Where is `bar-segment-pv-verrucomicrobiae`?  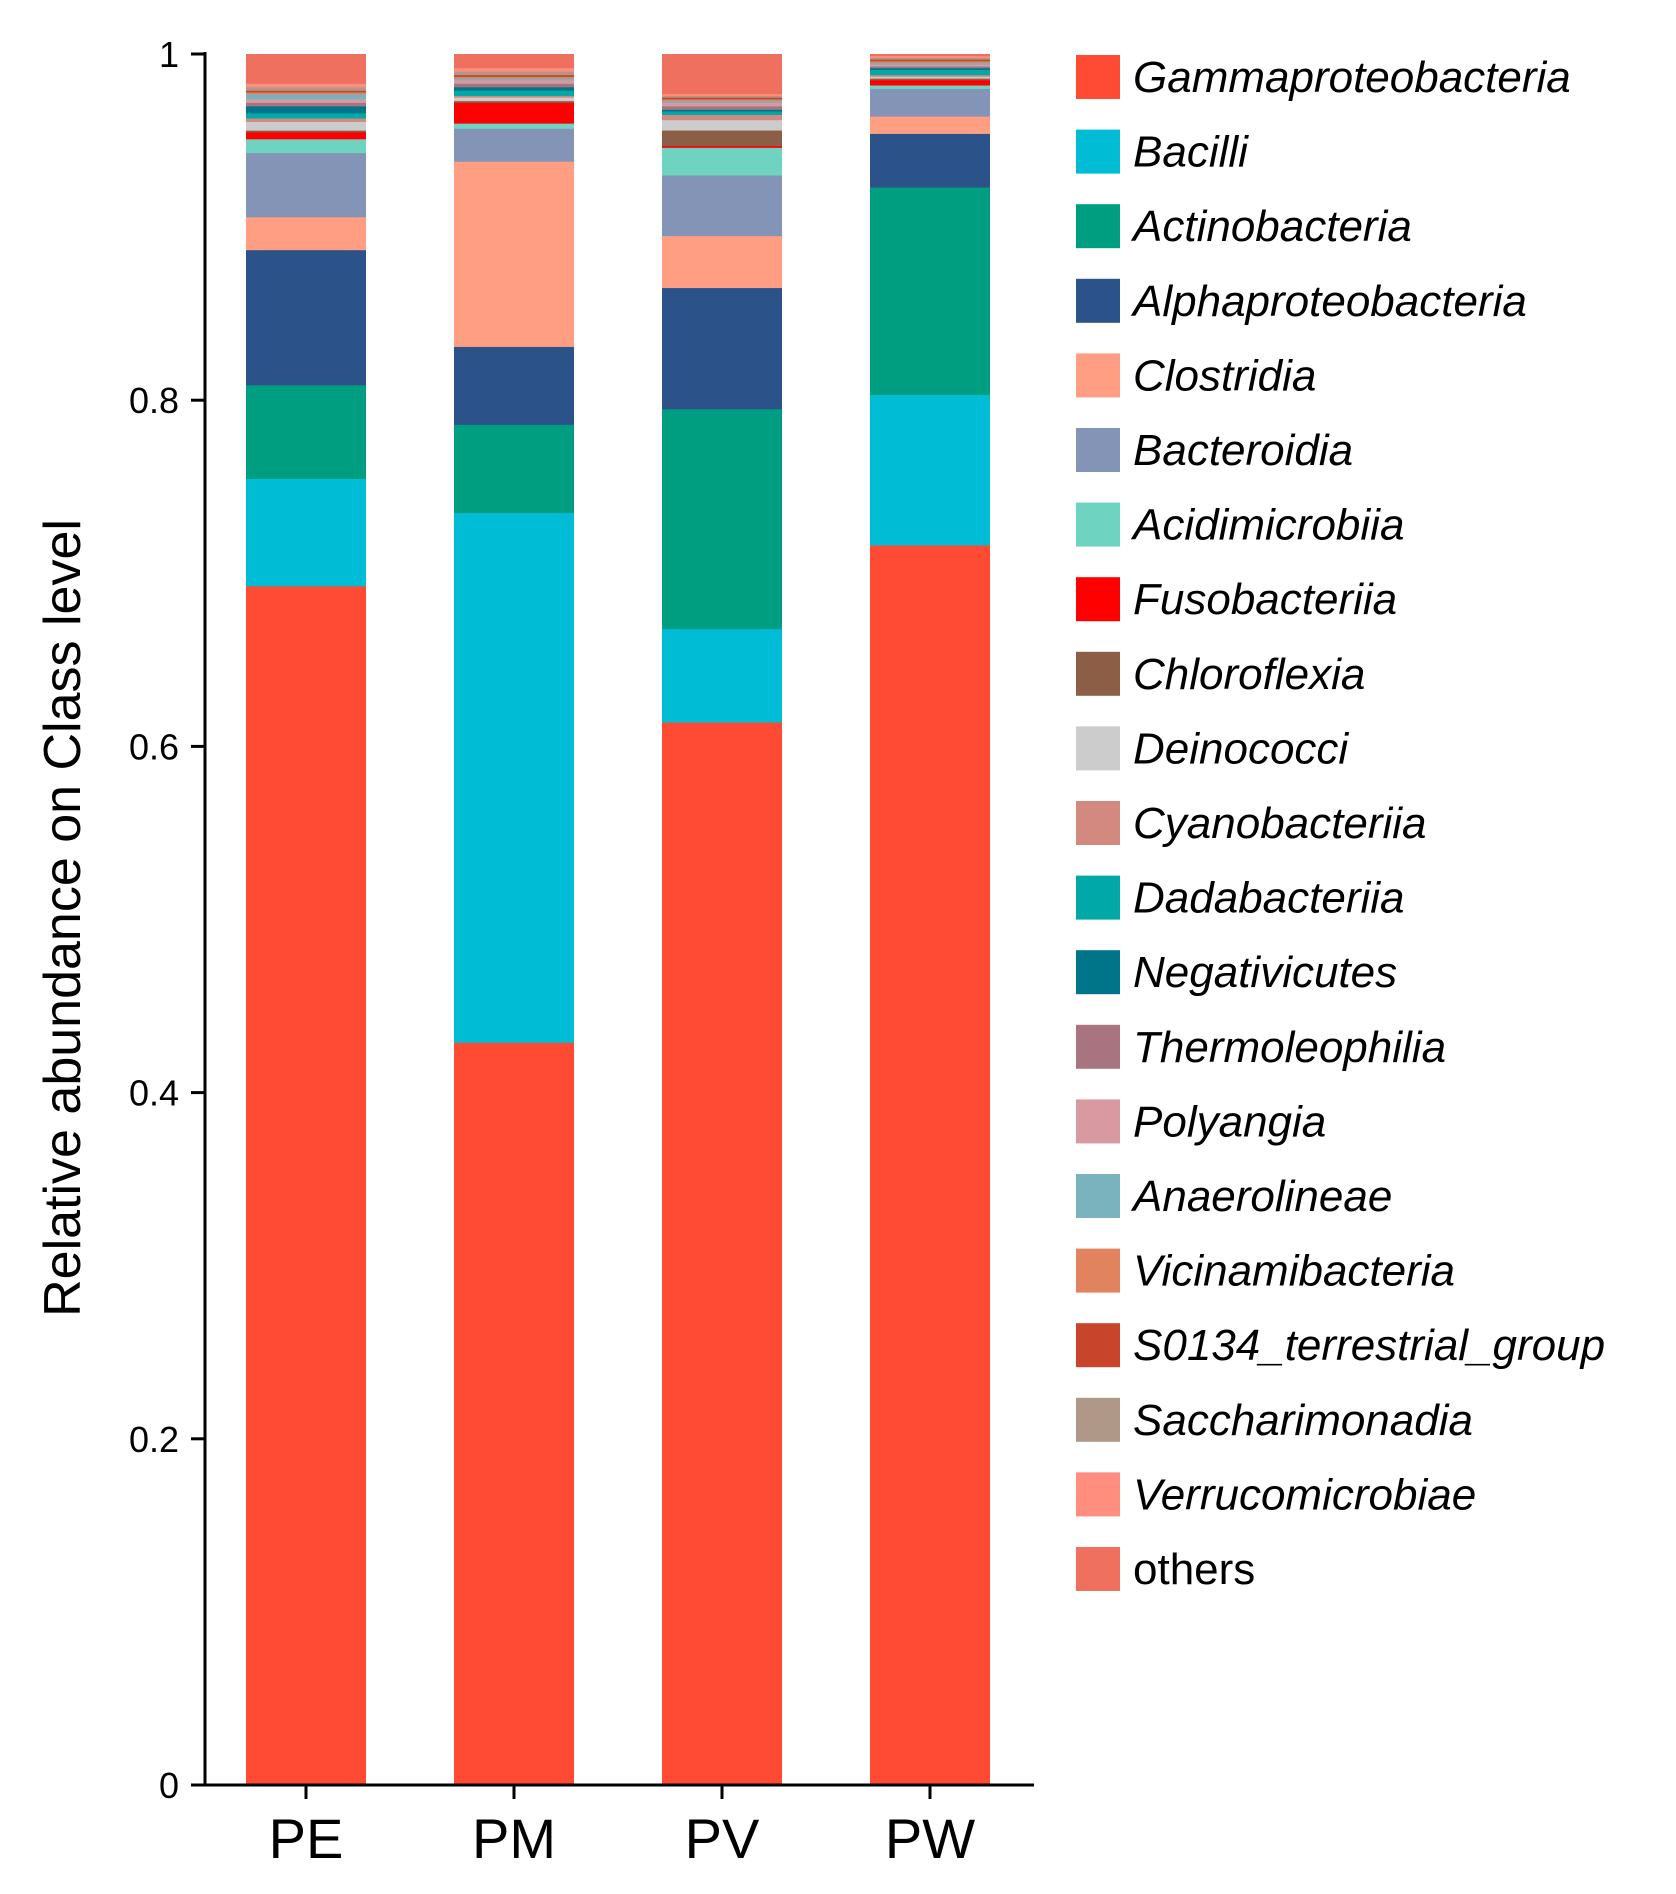 bar-segment-pv-verrucomicrobiae is located at coordinates (722, 94).